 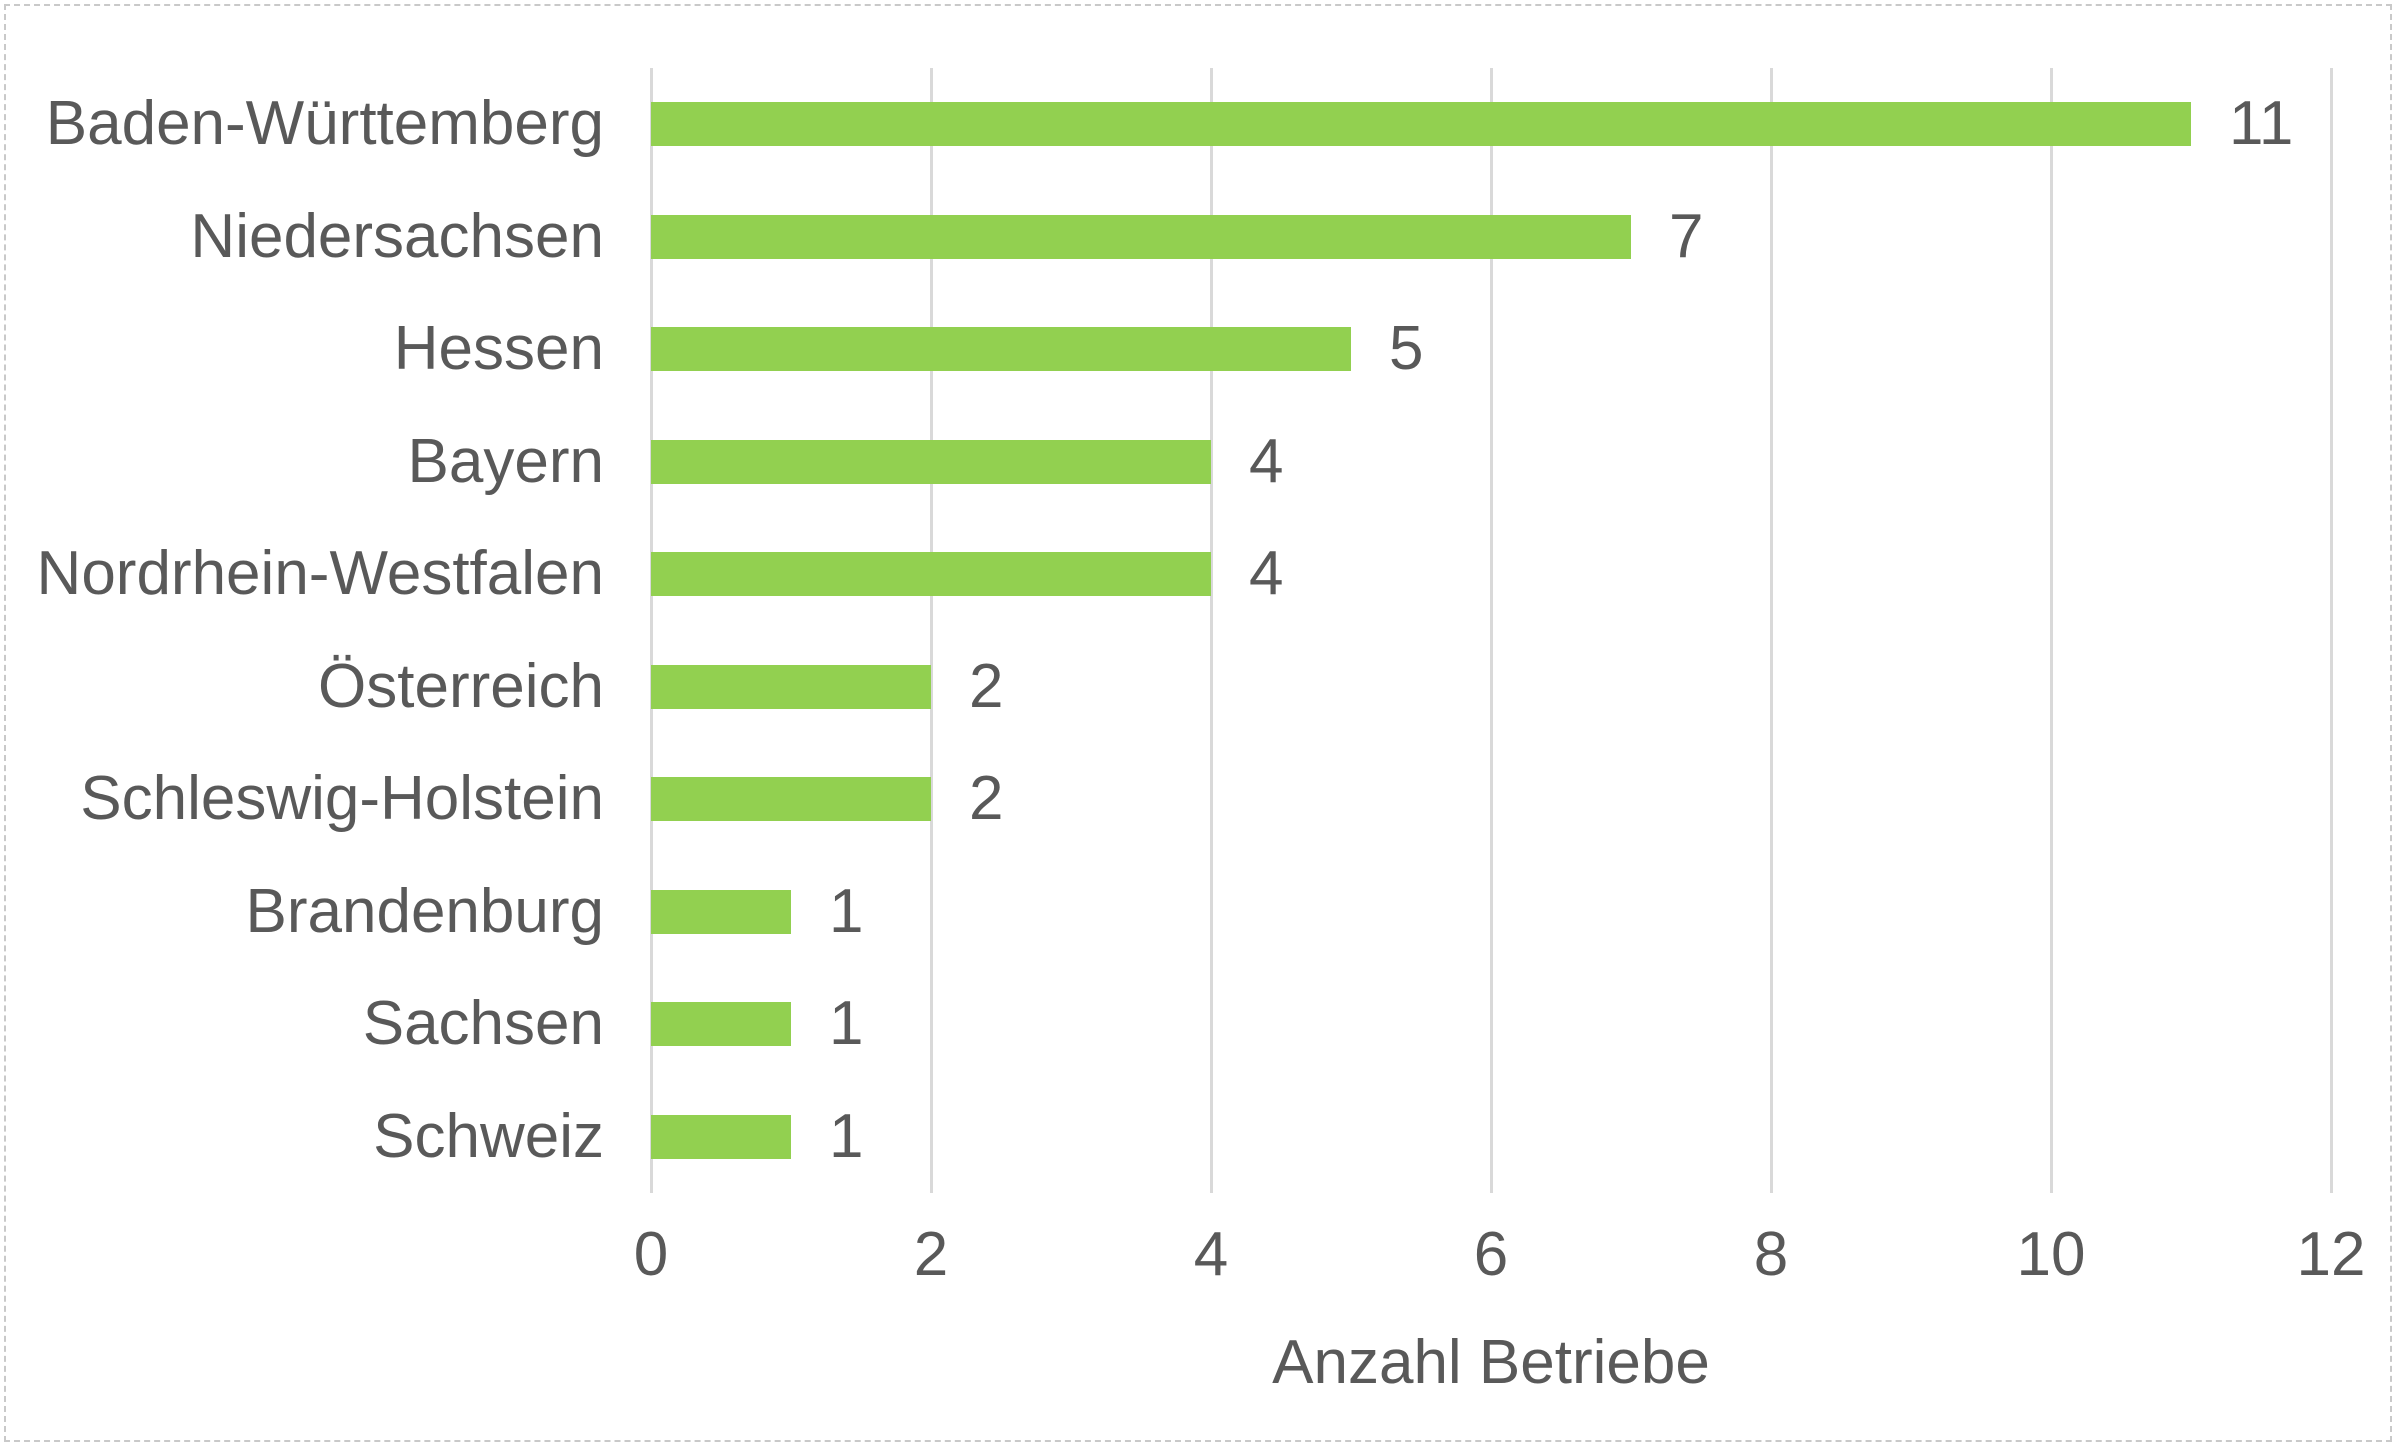 I want to click on category-label: Nordrhein-Westfalen, so click(x=320, y=574).